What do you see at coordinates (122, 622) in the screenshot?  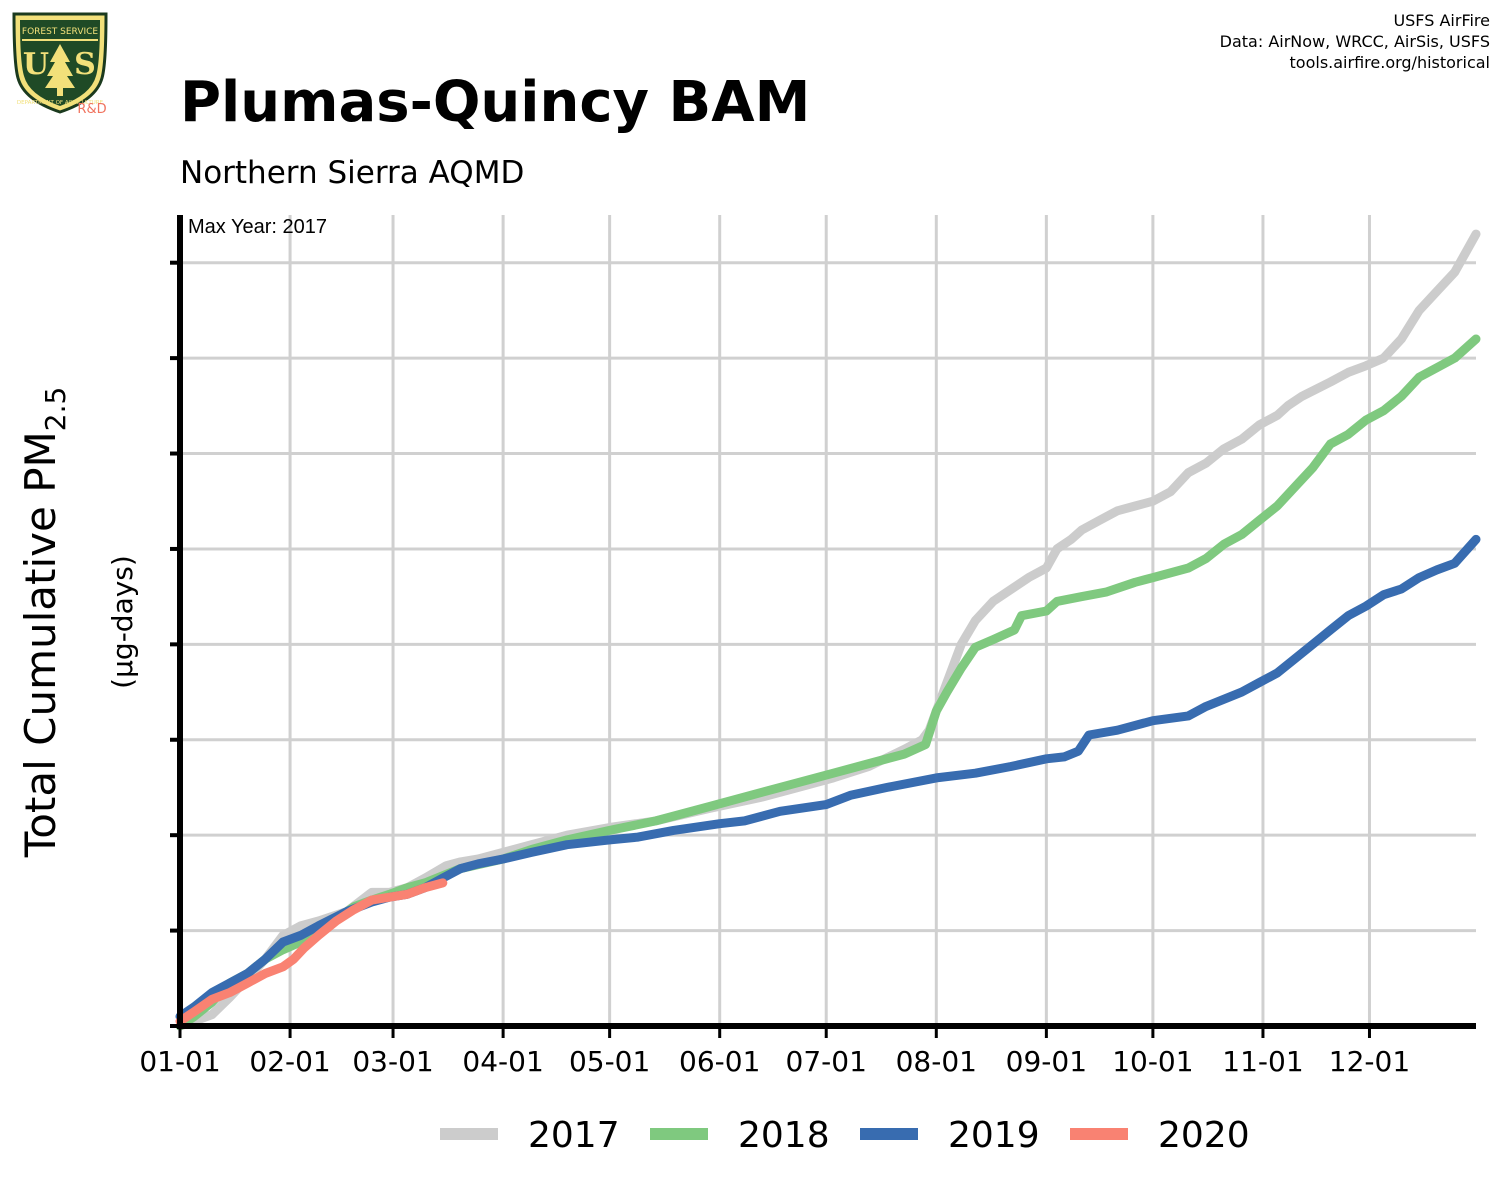 I see `y-axis-units: (µg-days)` at bounding box center [122, 622].